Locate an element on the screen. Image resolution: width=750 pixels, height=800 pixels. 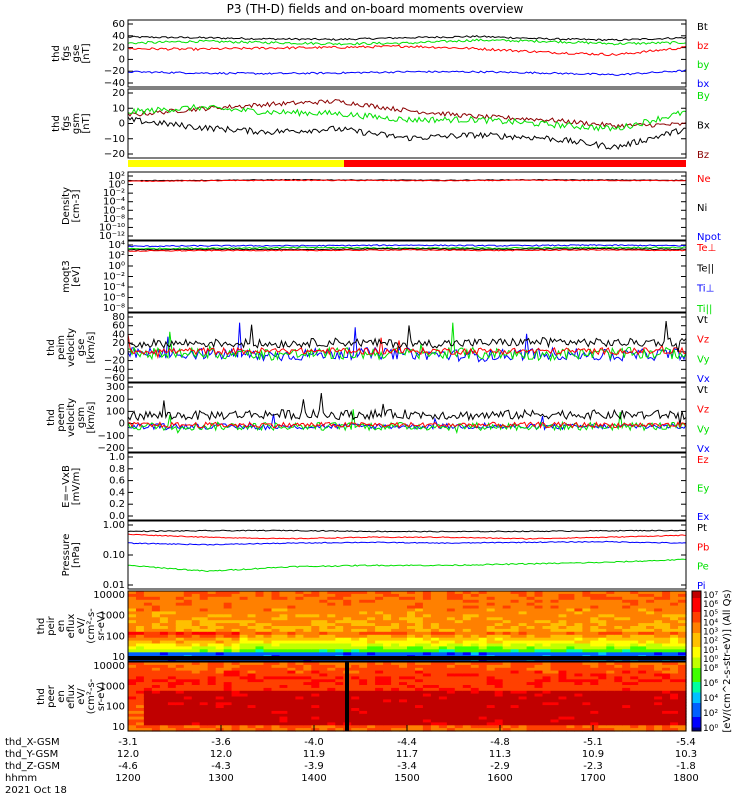
xaxis-value: 1700 is located at coordinates (592, 778).